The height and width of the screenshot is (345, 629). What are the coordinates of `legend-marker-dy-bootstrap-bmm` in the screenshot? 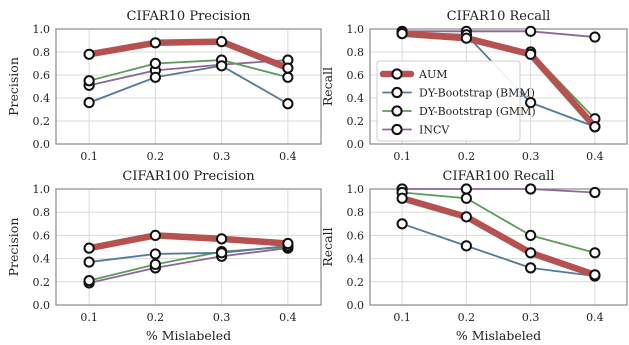 It's located at (397, 92).